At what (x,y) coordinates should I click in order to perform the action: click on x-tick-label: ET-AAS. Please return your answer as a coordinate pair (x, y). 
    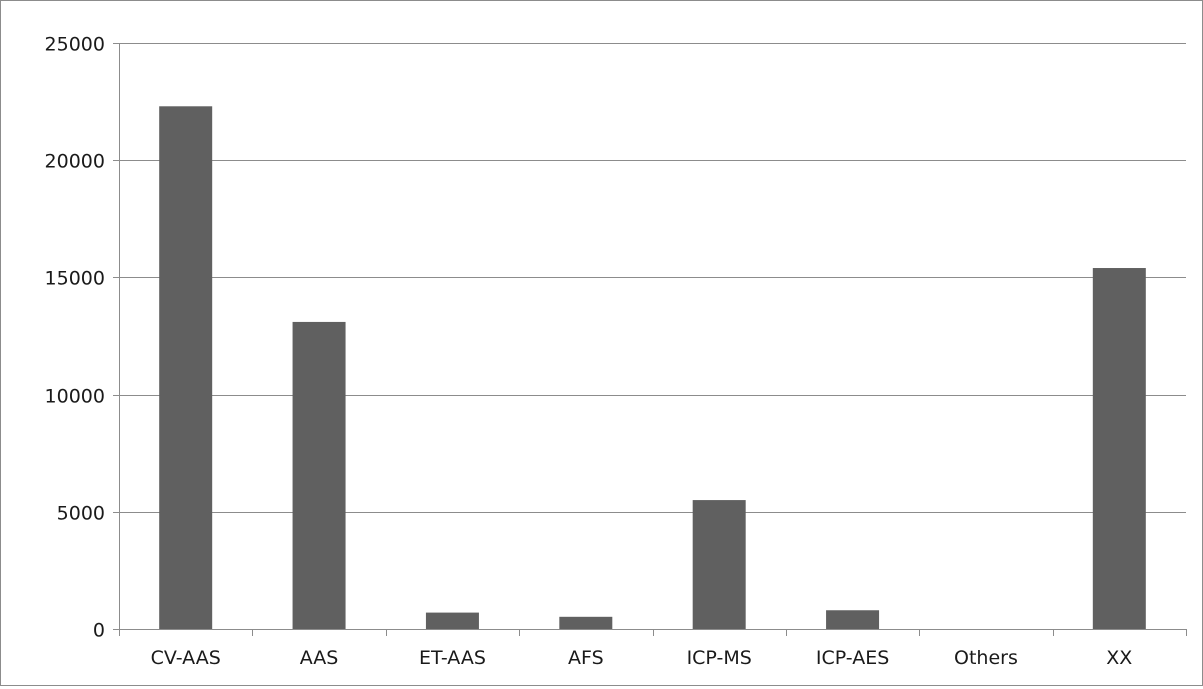
    Looking at the image, I should click on (452, 658).